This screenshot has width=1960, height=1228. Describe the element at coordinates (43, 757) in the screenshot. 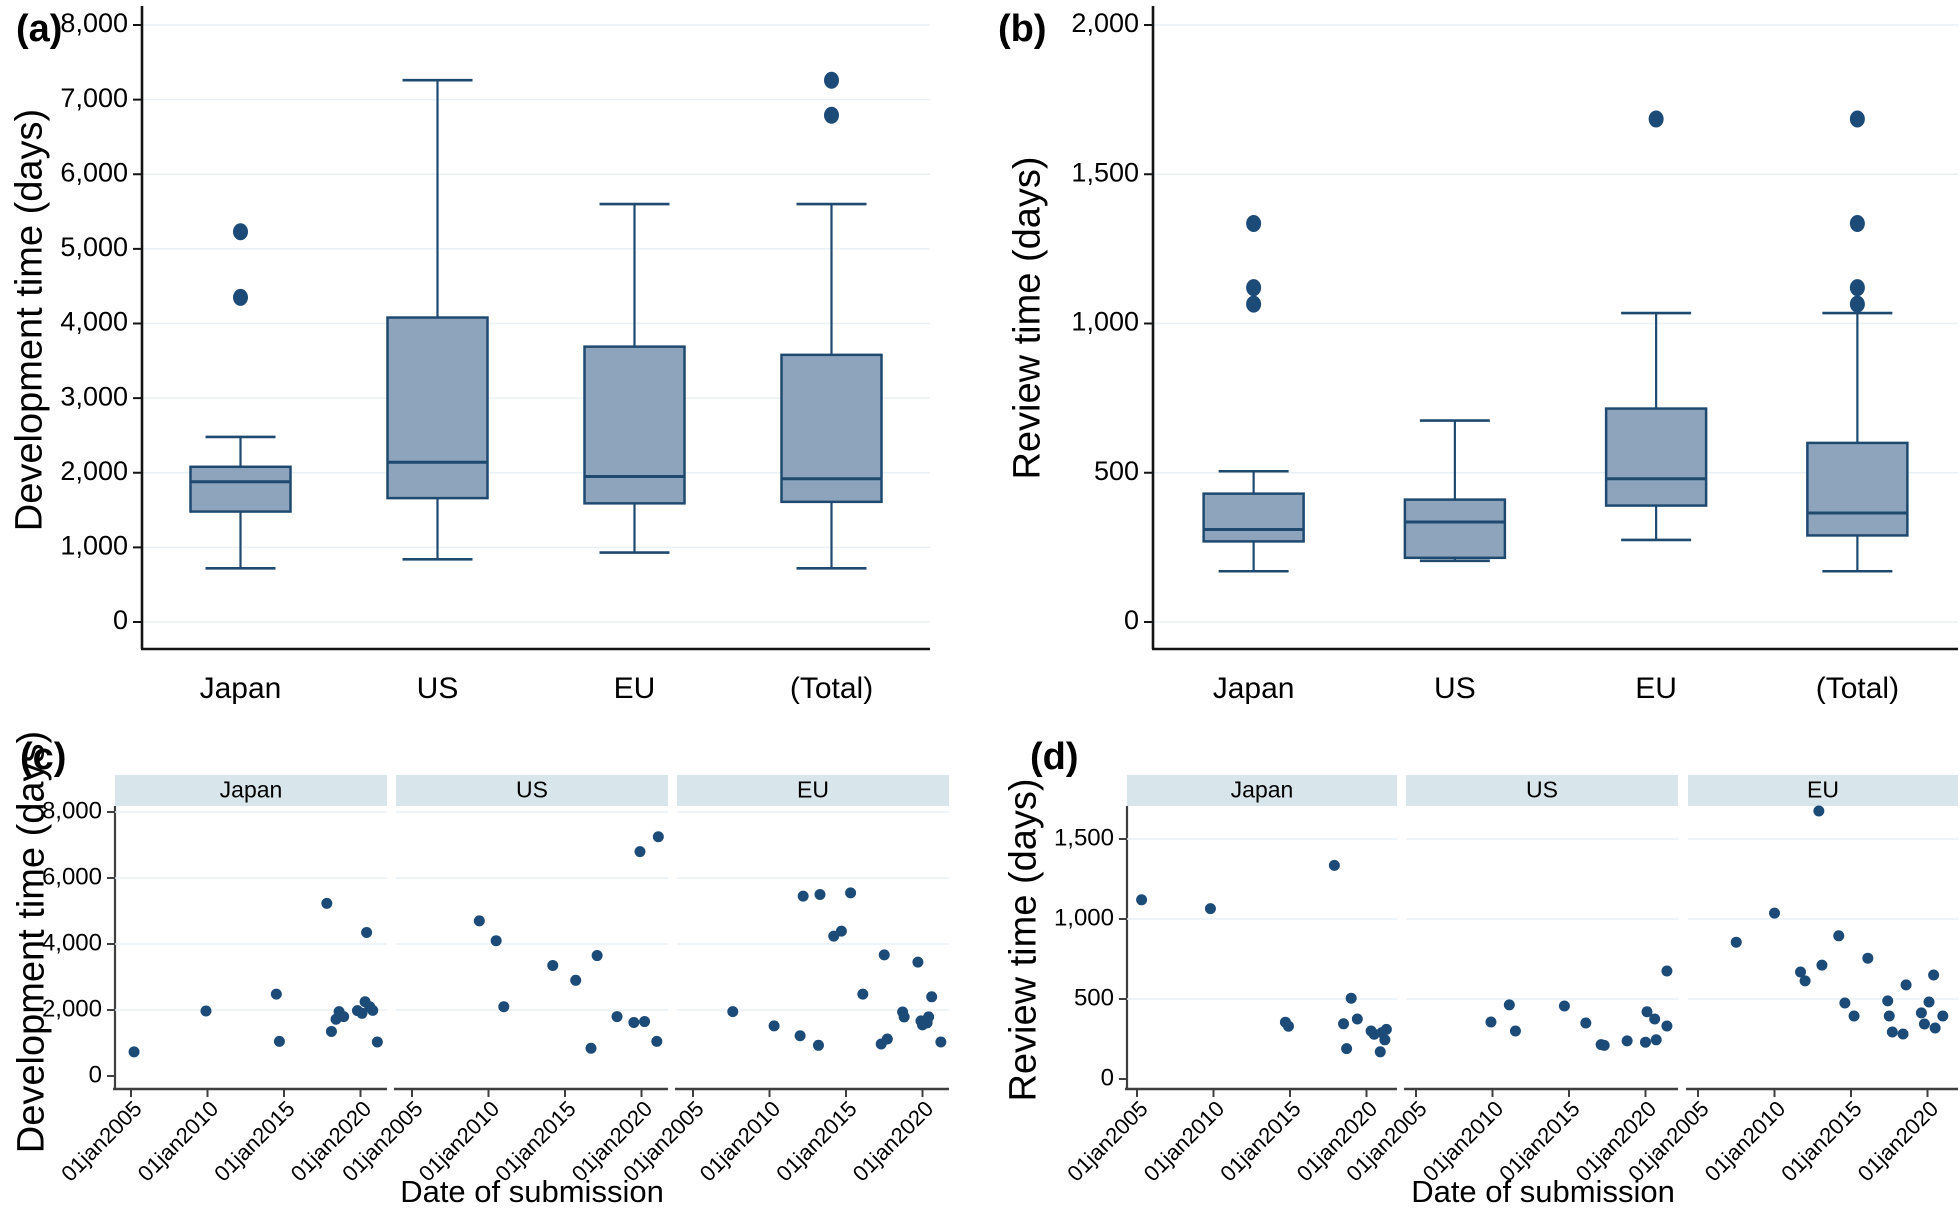

I see `panel-c-label: (c)` at that location.